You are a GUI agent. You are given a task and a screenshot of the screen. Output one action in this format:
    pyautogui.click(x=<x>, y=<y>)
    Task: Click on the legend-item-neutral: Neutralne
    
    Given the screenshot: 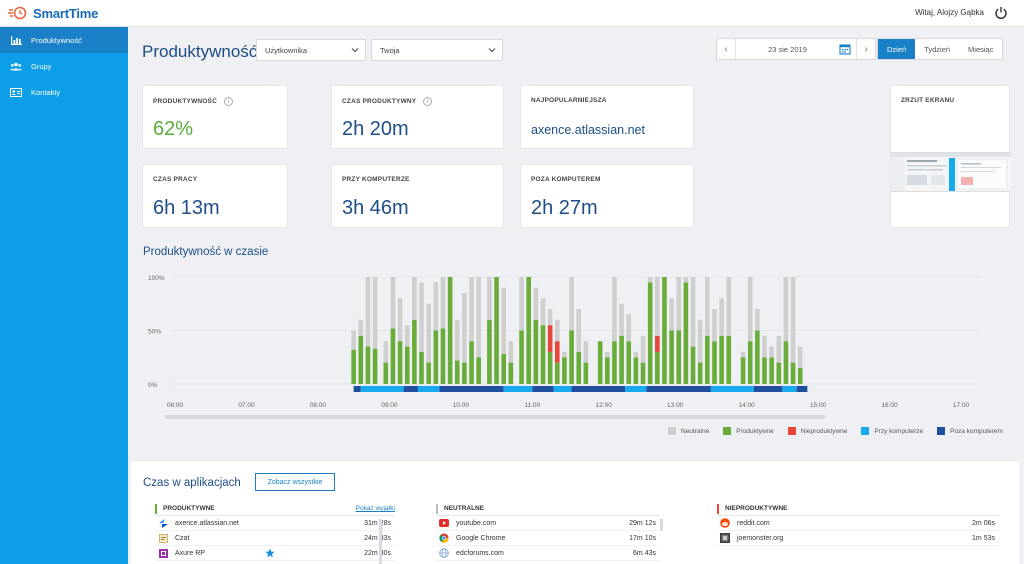 What is the action you would take?
    pyautogui.click(x=688, y=431)
    